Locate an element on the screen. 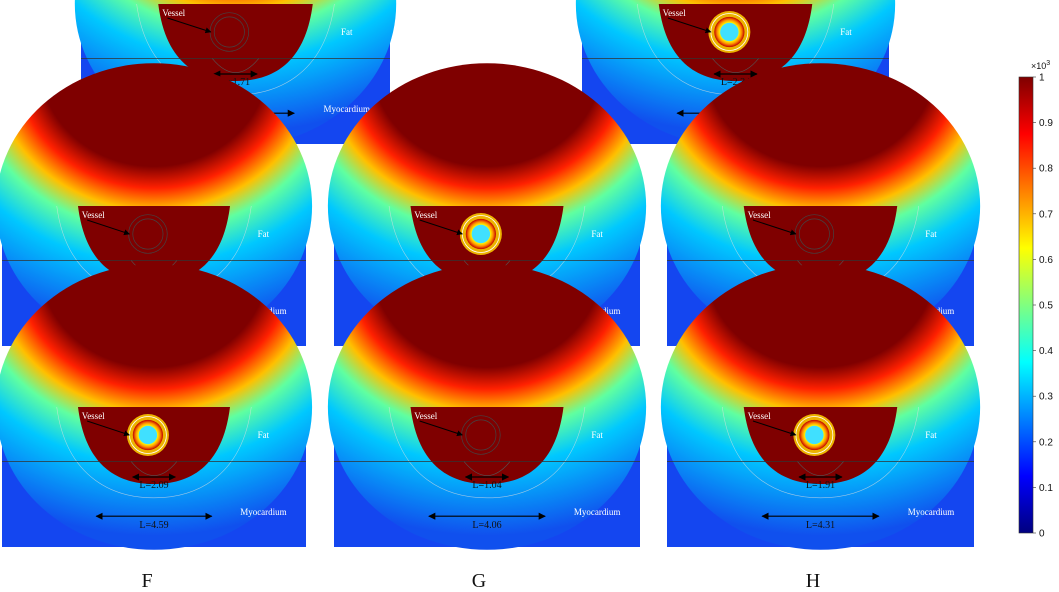 The image size is (1059, 592). panel-letter: H is located at coordinates (813, 581).